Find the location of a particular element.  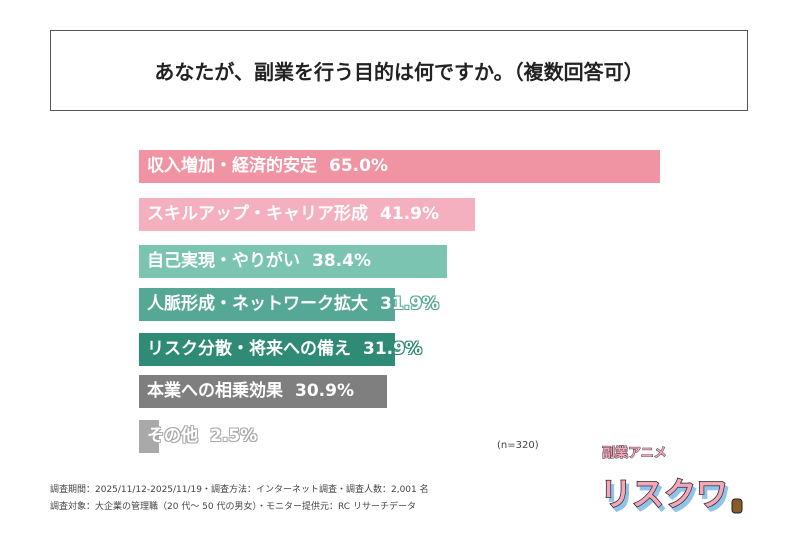

value-label: 41.9% is located at coordinates (409, 214).